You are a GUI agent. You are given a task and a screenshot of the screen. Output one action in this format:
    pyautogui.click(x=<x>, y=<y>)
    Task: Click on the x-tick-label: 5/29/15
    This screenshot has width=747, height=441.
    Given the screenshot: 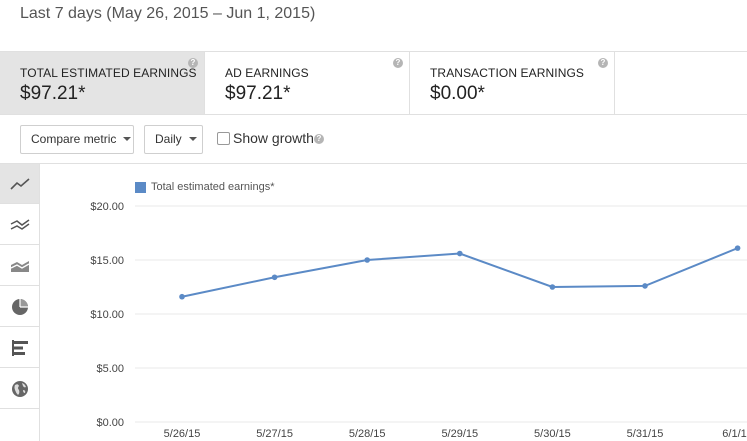 What is the action you would take?
    pyautogui.click(x=459, y=434)
    